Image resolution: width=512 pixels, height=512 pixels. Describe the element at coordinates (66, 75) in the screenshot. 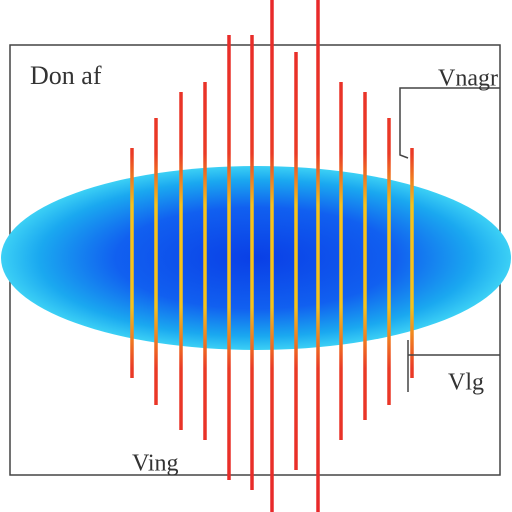

I see `label: Don af` at that location.